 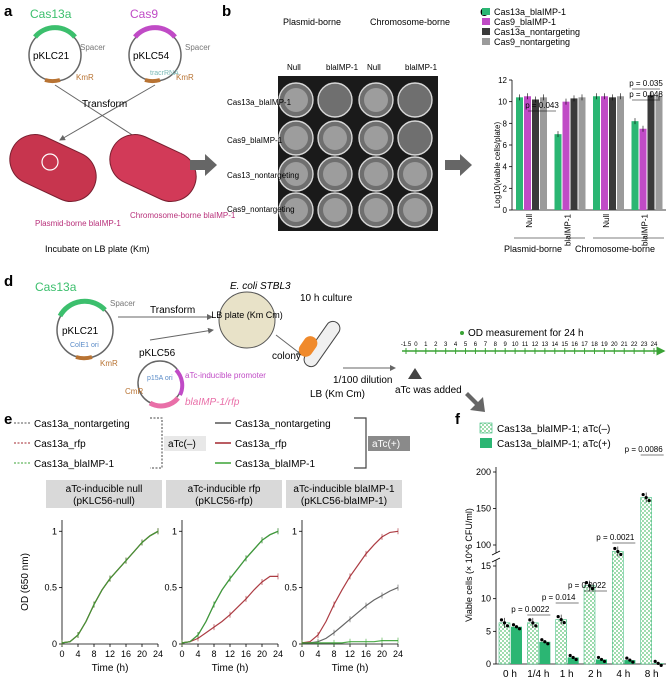 What do you see at coordinates (584, 345) in the screenshot?
I see `d-timeline-label-18: 17` at bounding box center [584, 345].